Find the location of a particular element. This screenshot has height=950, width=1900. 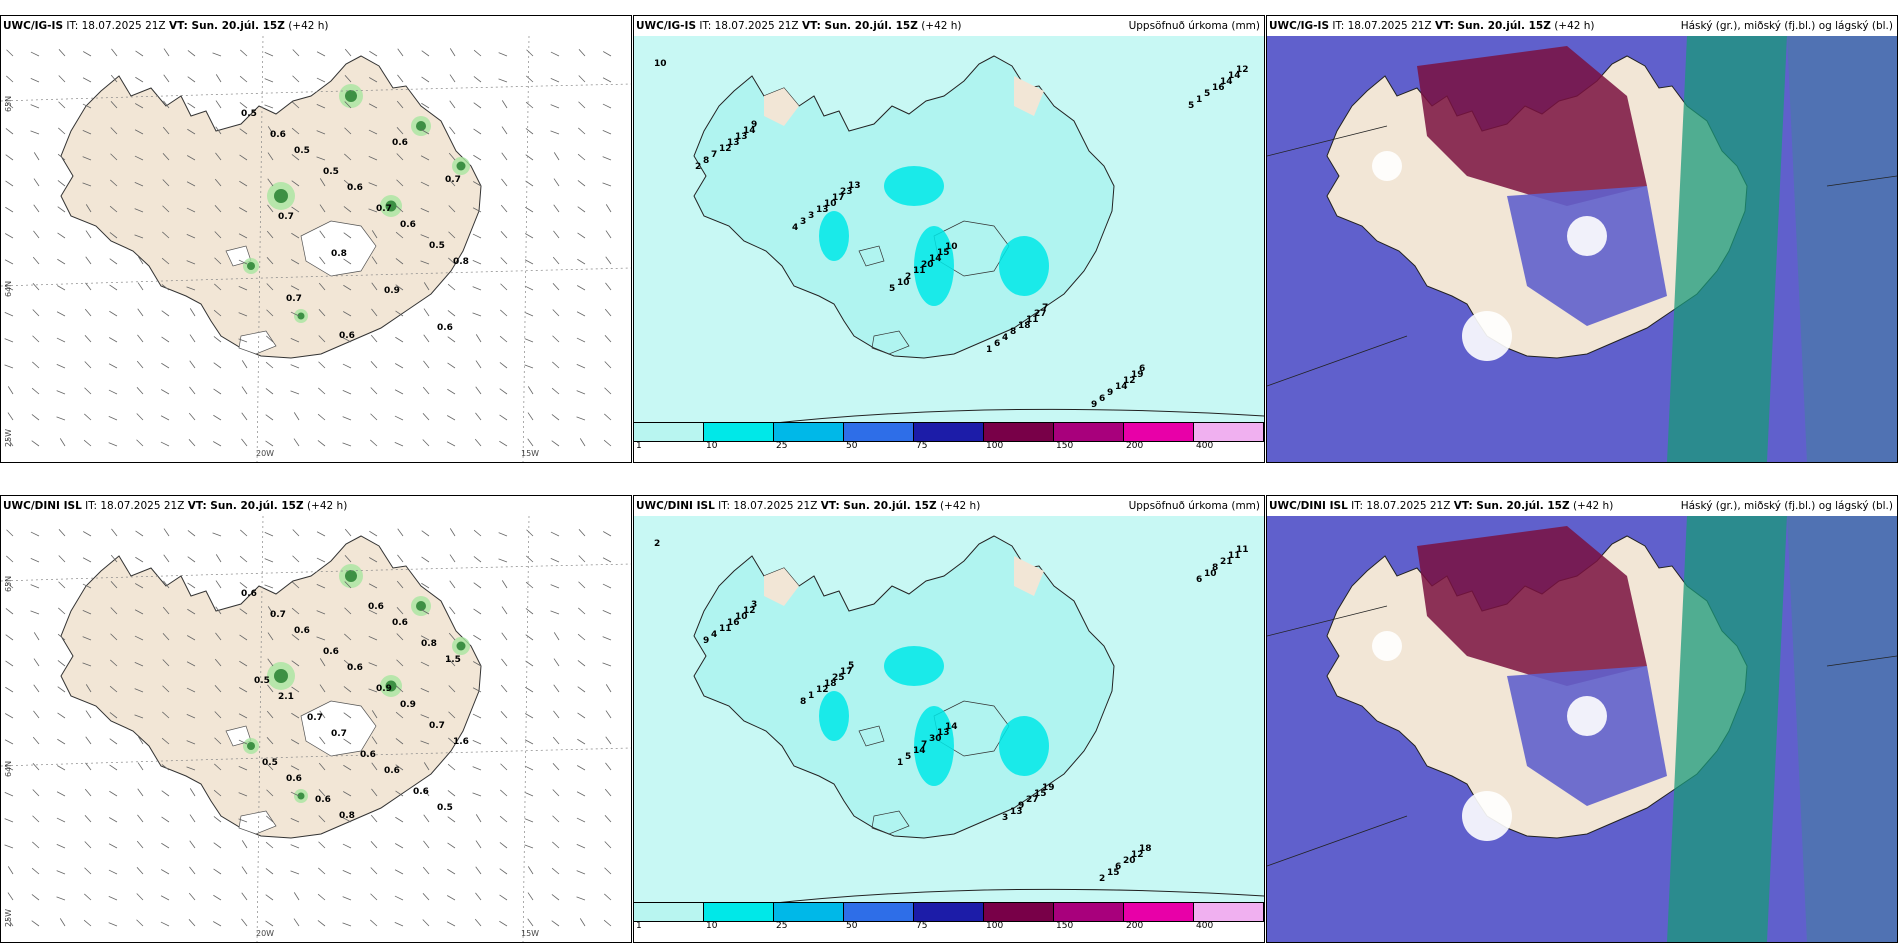

precip-amount-label: 19 is located at coordinates (1048, 788).